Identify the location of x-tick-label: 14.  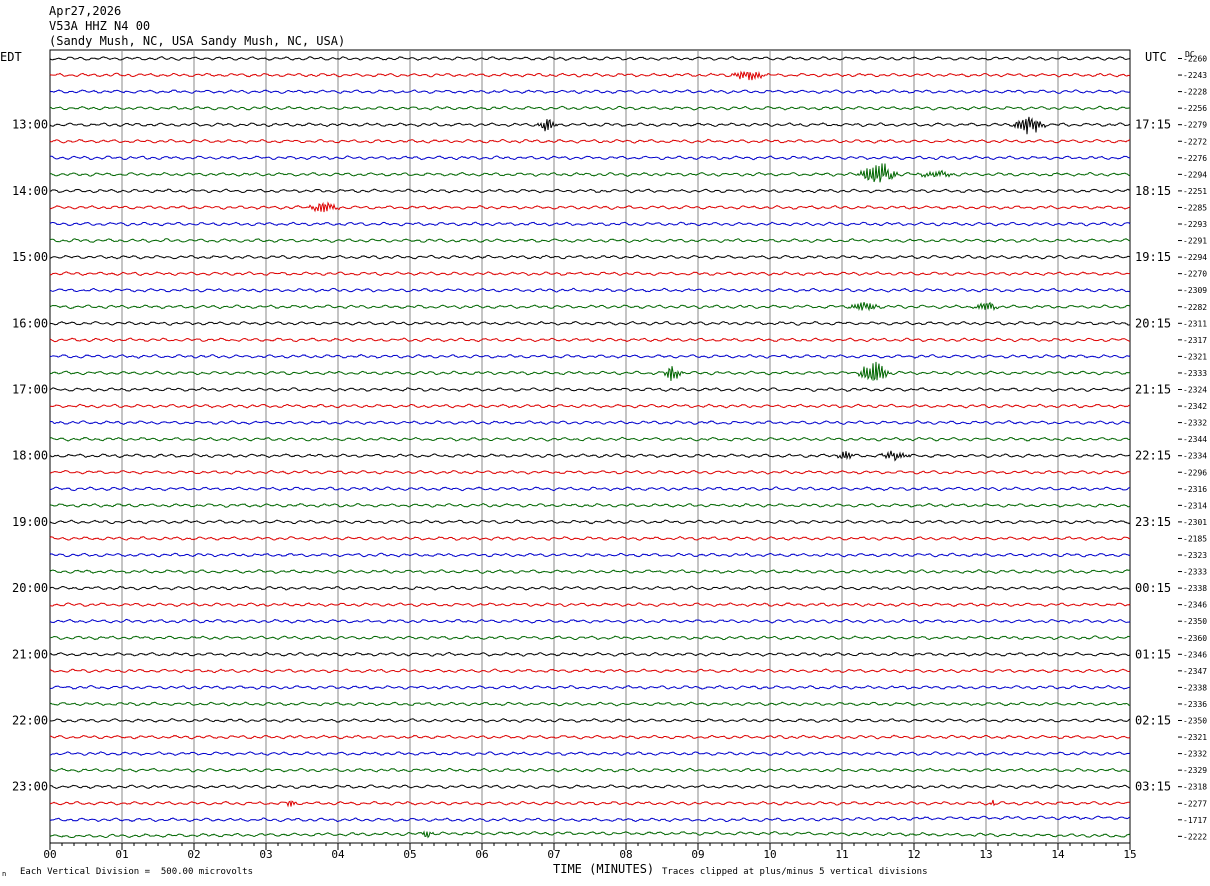
(1058, 854).